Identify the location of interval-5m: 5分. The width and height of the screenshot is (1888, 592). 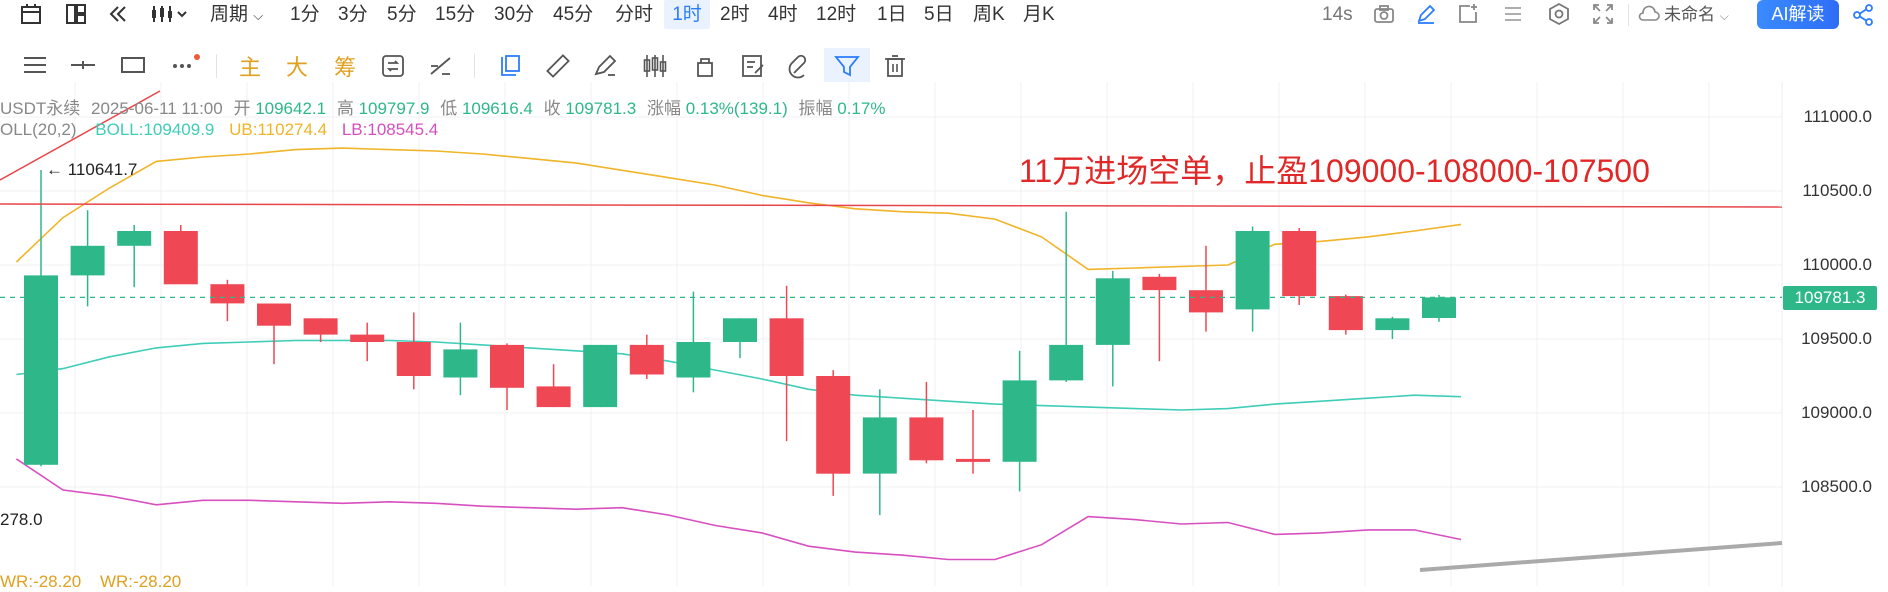
(402, 14).